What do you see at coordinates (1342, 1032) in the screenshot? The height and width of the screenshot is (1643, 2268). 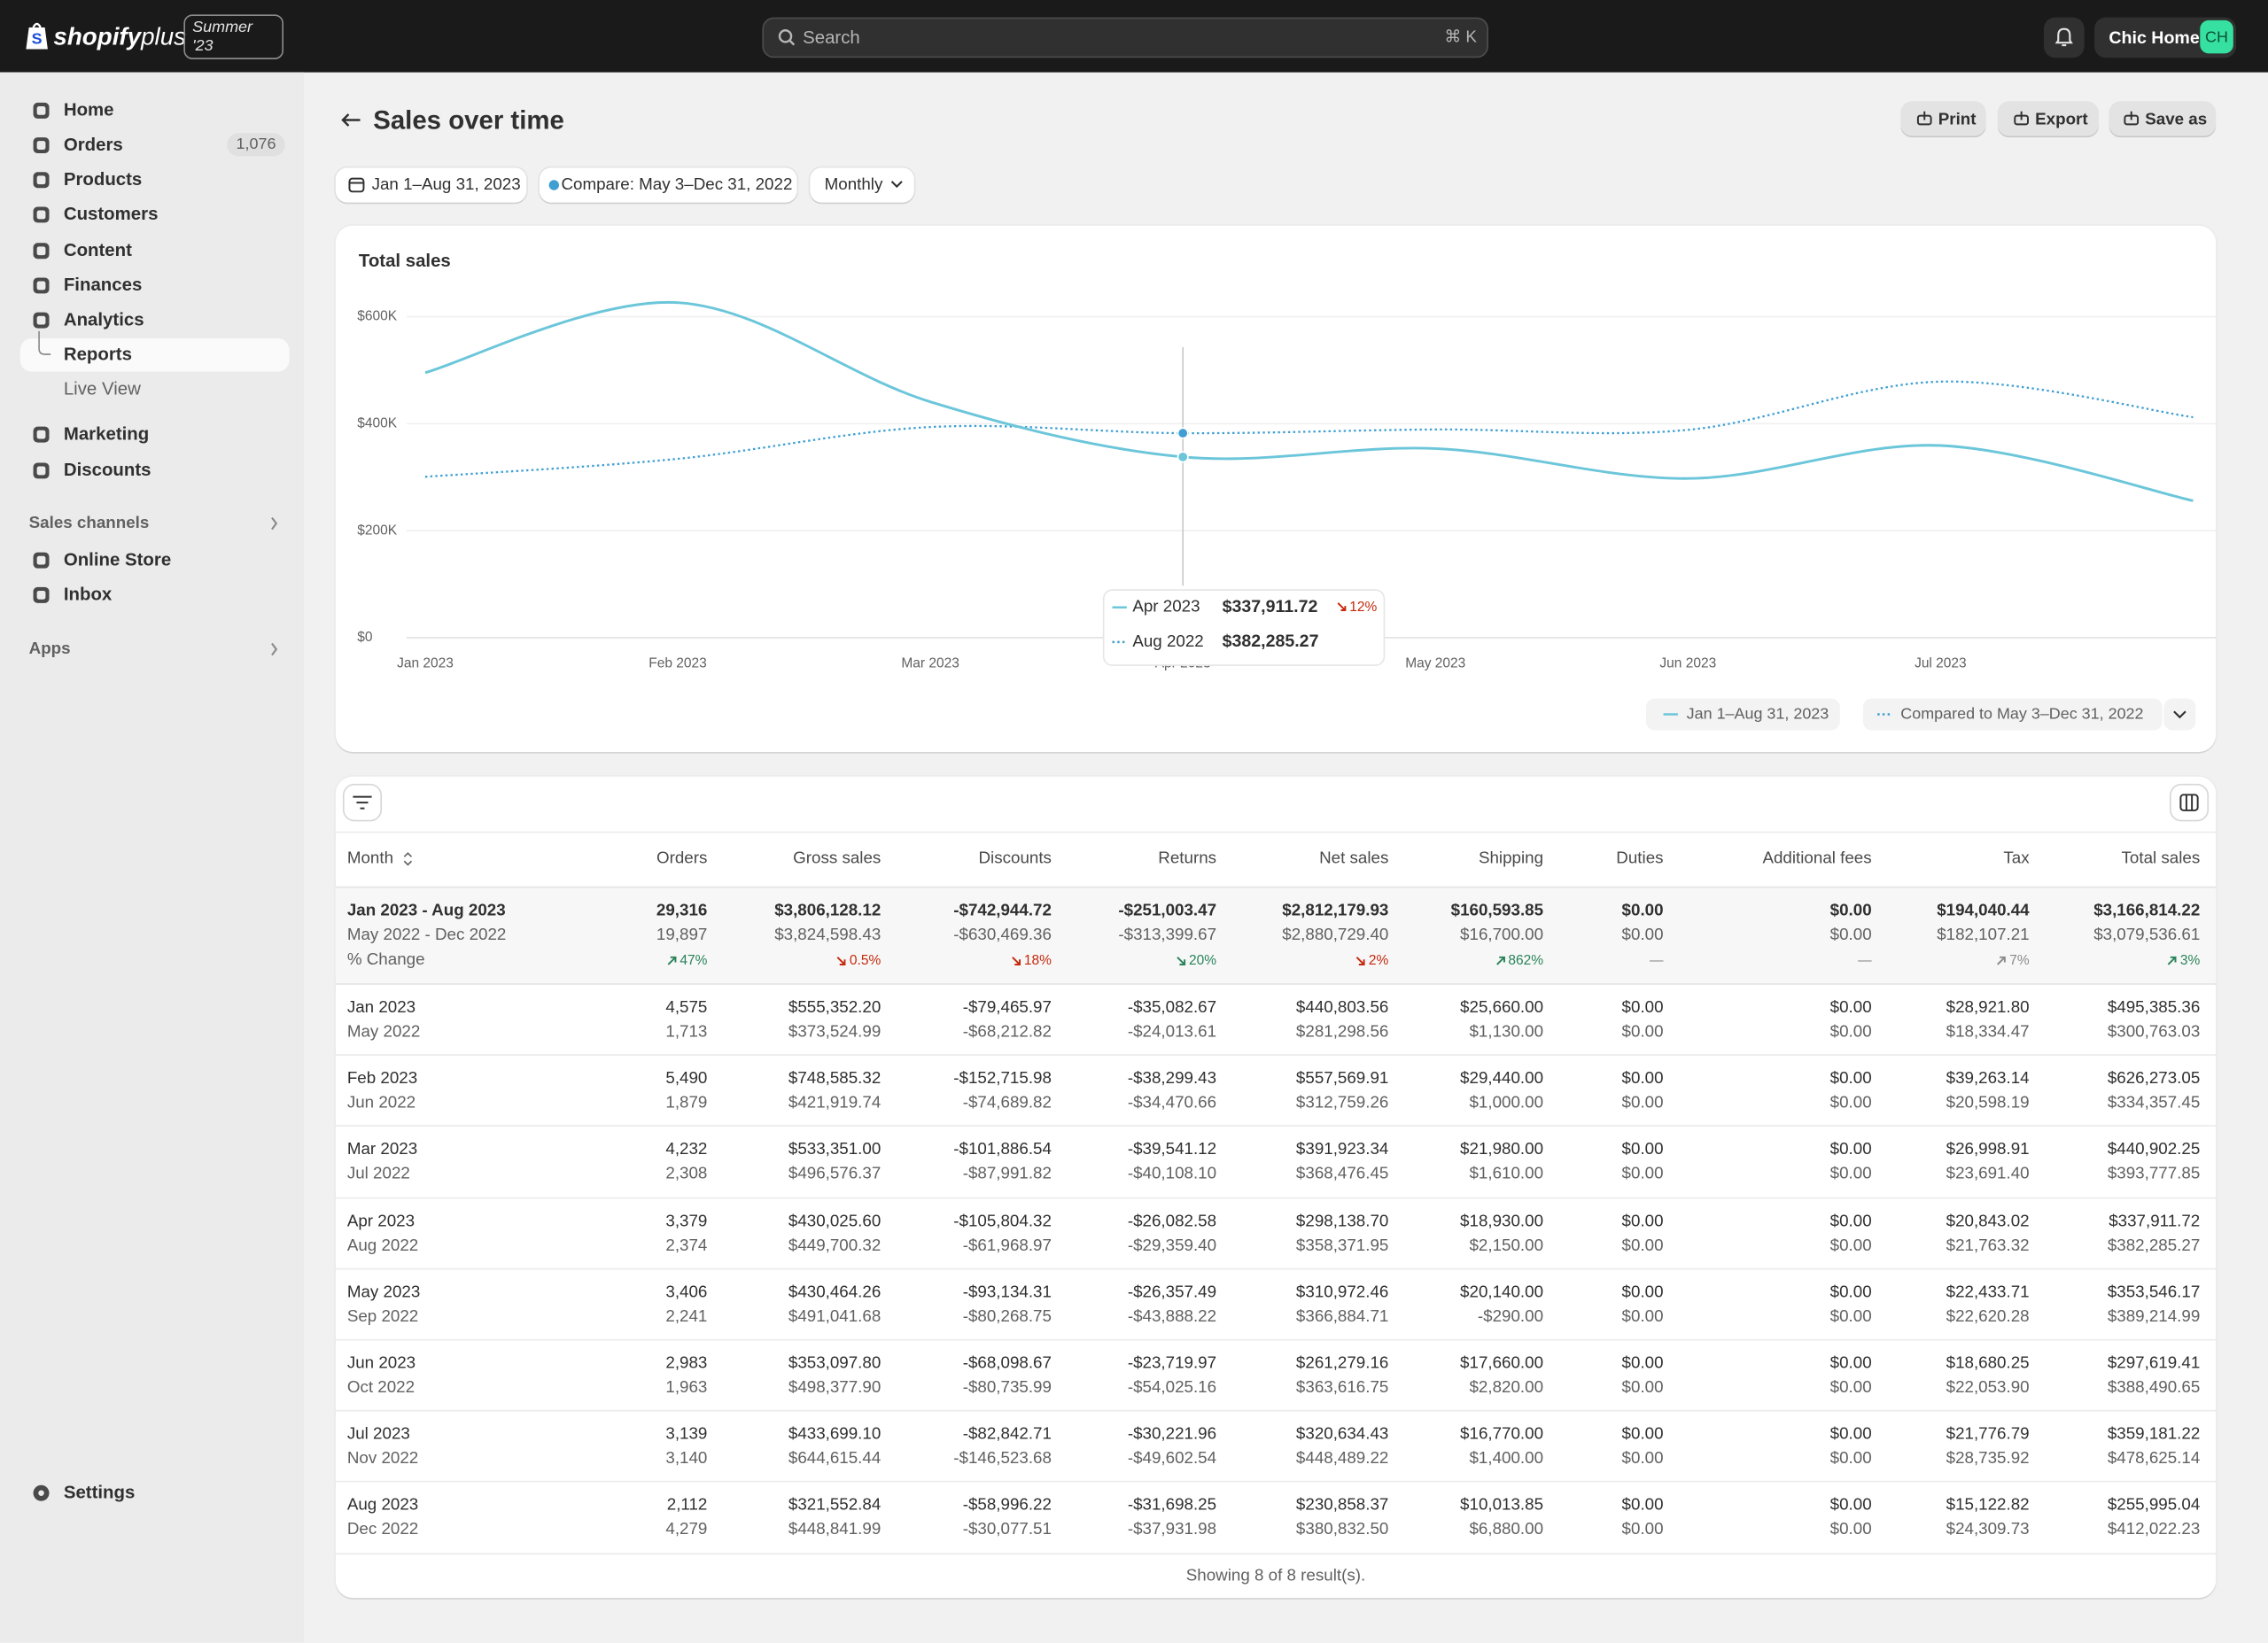 I see `table-cell-previous: $281,298.56` at bounding box center [1342, 1032].